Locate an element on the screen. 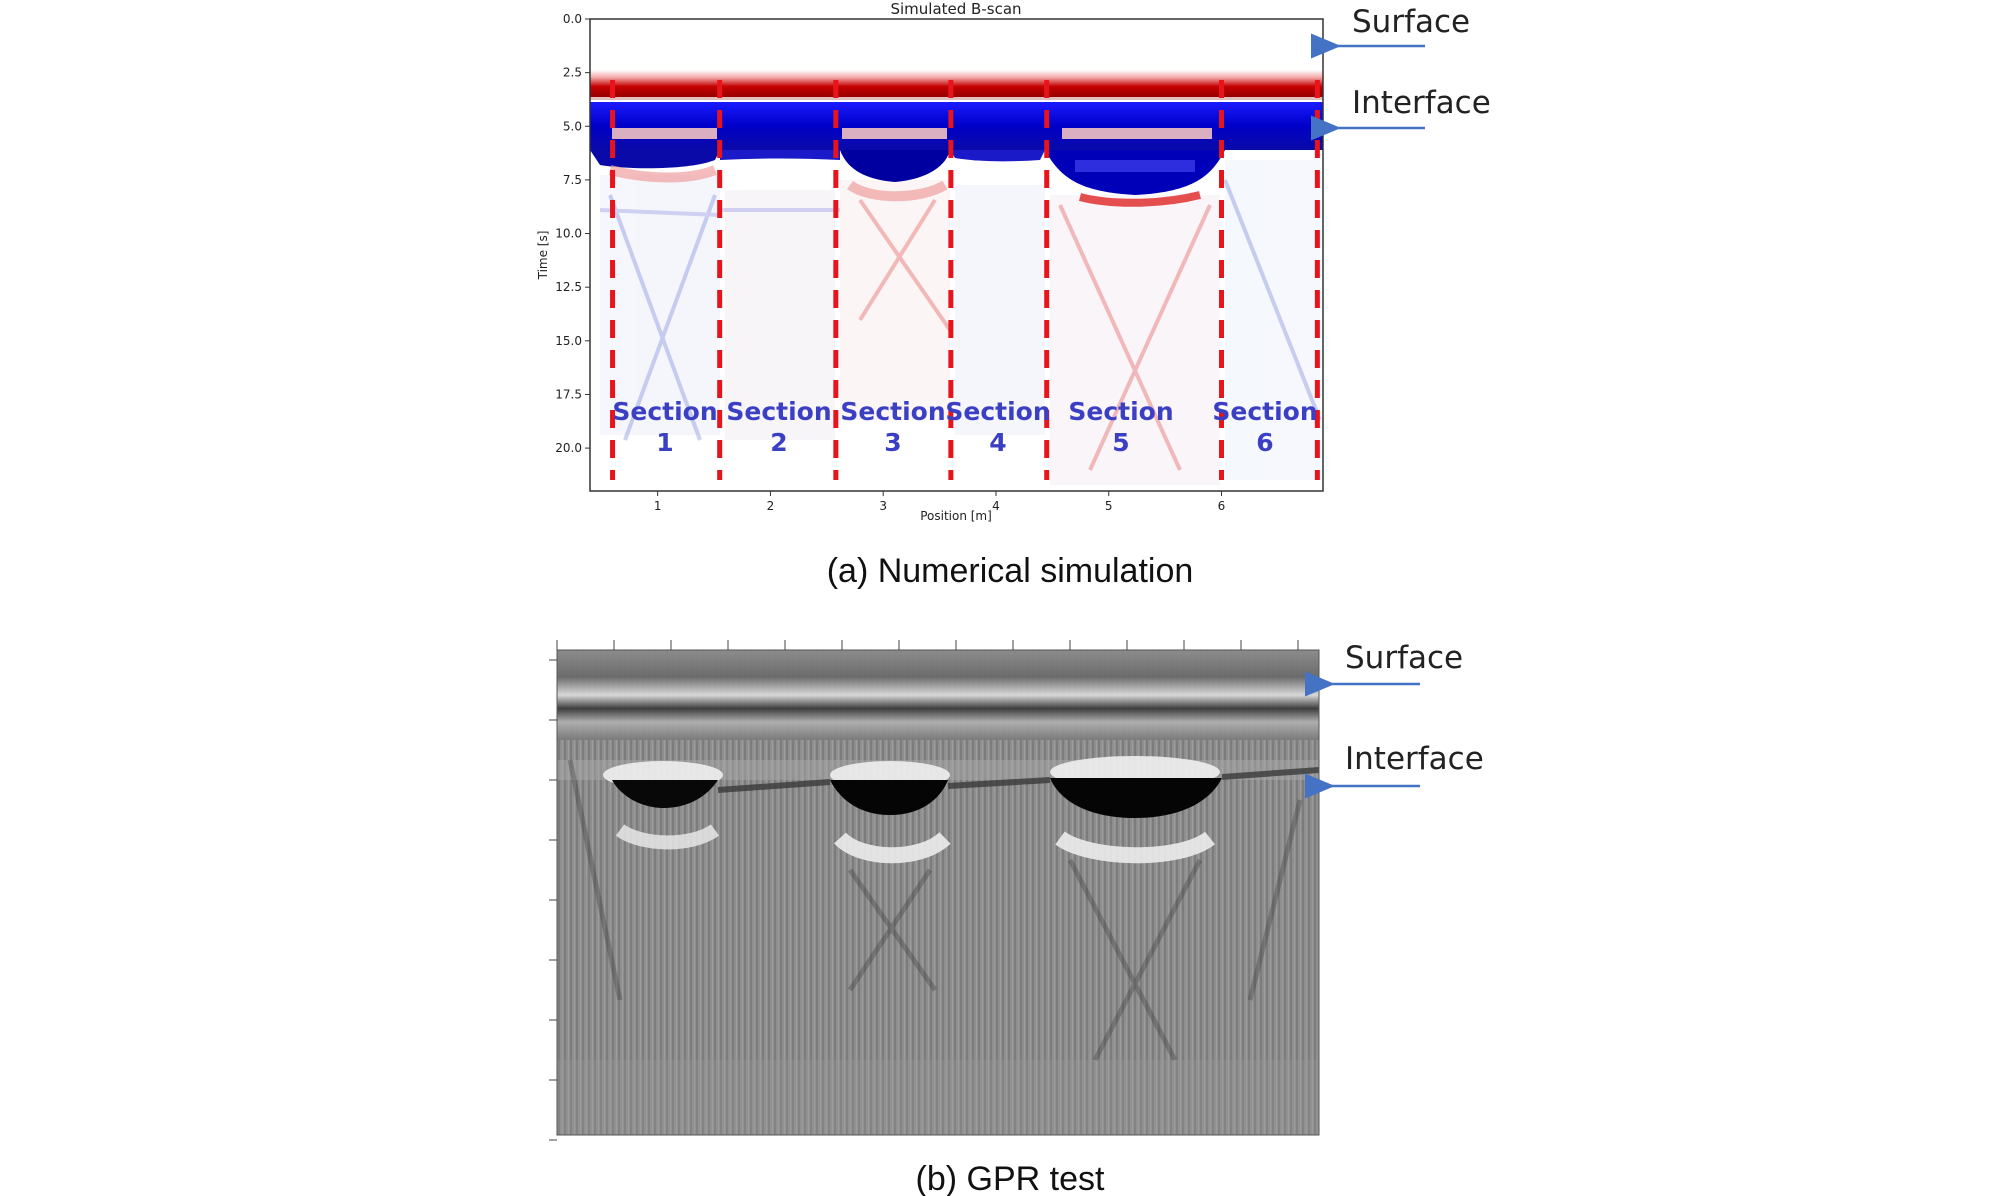 The width and height of the screenshot is (2008, 1196). y-tick-label: 10.0 is located at coordinates (568, 234).